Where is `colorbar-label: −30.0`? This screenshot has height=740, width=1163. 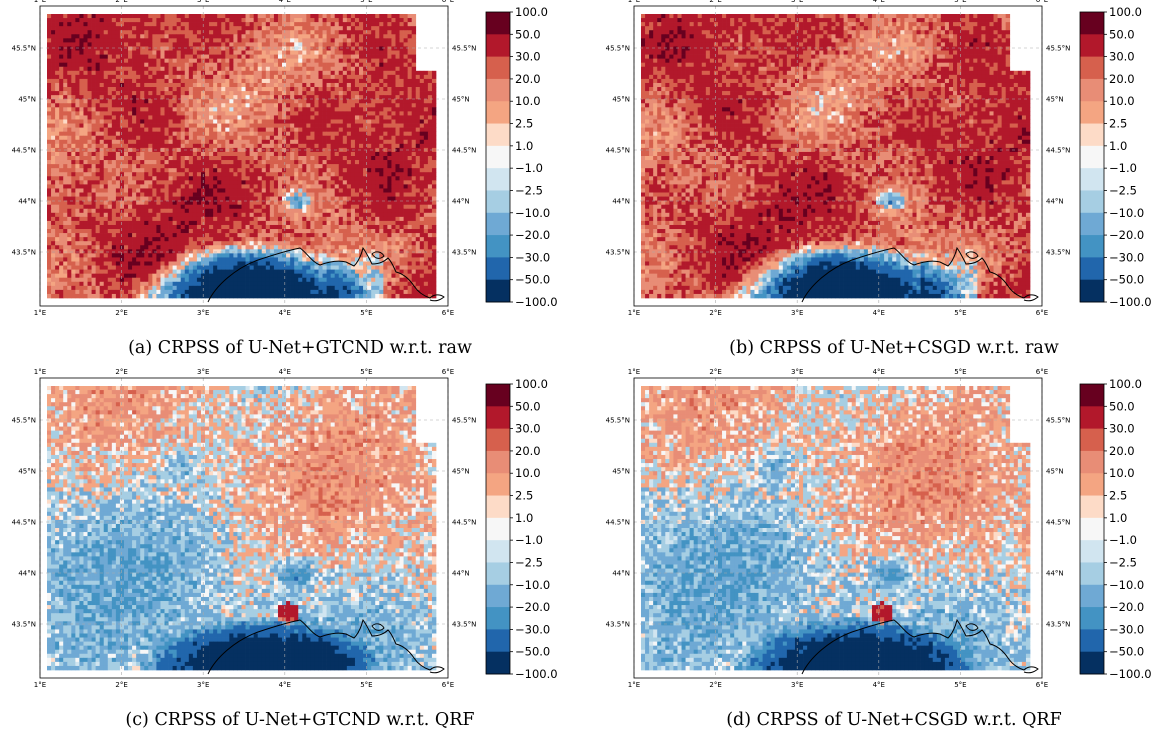 colorbar-label: −30.0 is located at coordinates (532, 629).